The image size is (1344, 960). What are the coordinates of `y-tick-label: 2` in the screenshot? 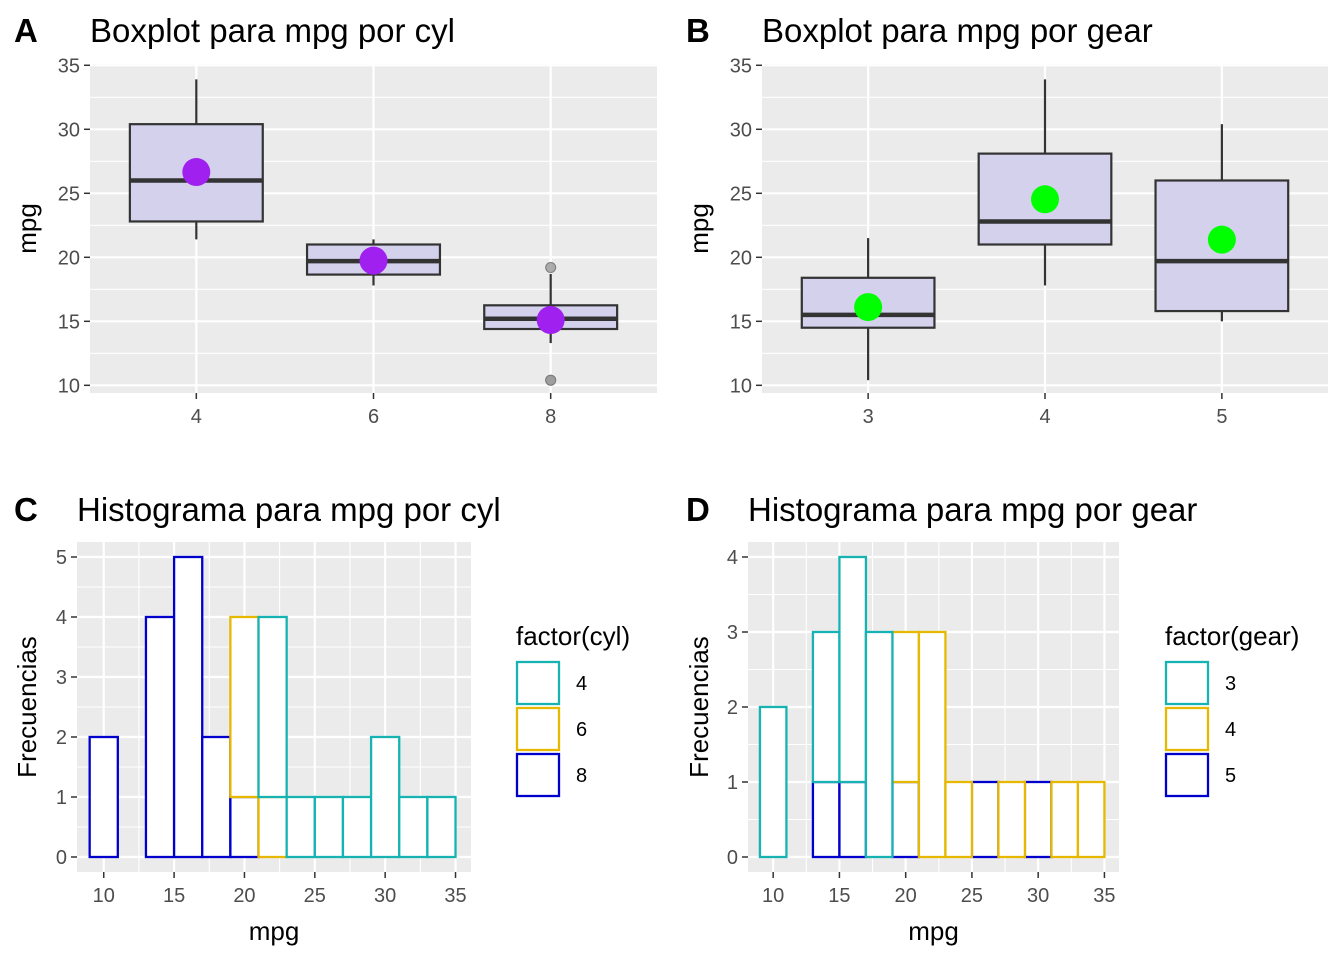 It's located at (732, 708).